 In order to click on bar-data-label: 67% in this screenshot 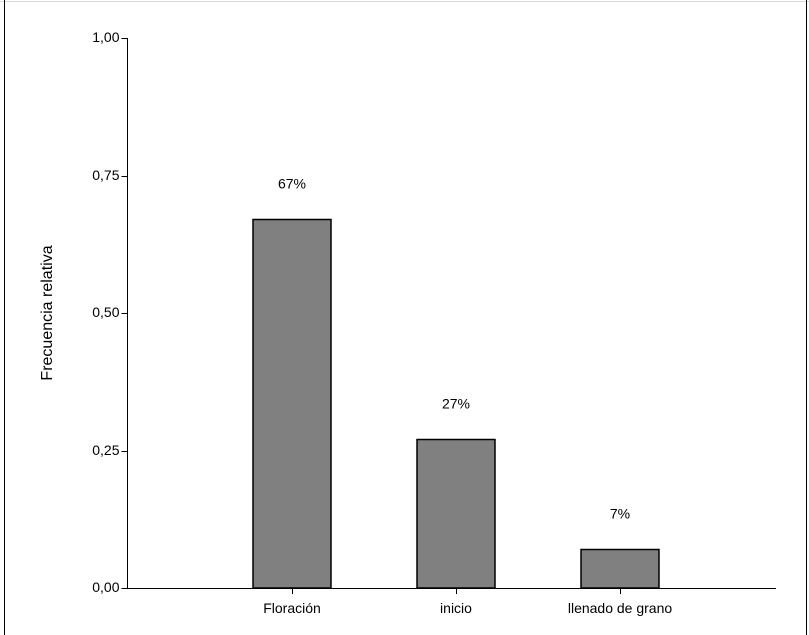, I will do `click(292, 184)`.